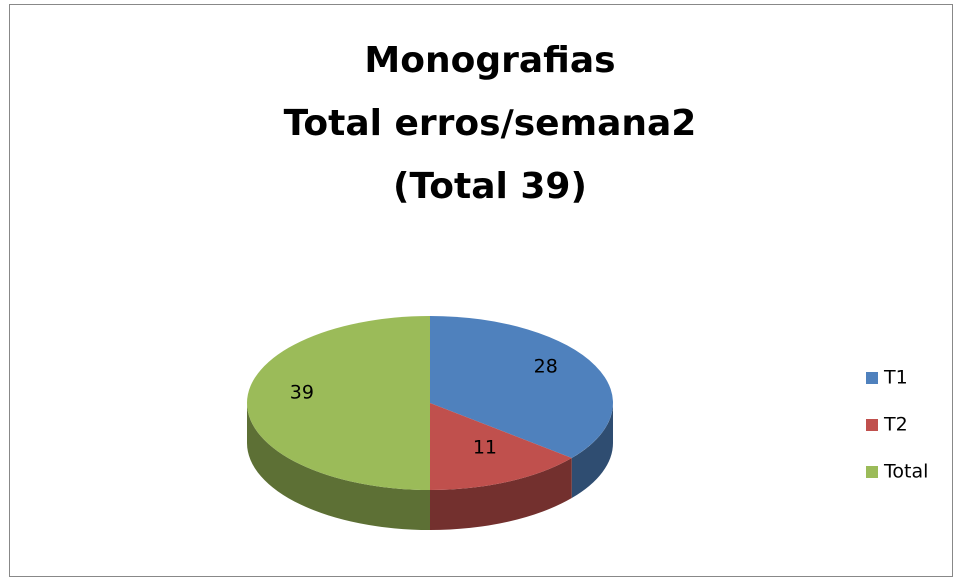 The height and width of the screenshot is (579, 955). I want to click on legend-label: Total, so click(905, 472).